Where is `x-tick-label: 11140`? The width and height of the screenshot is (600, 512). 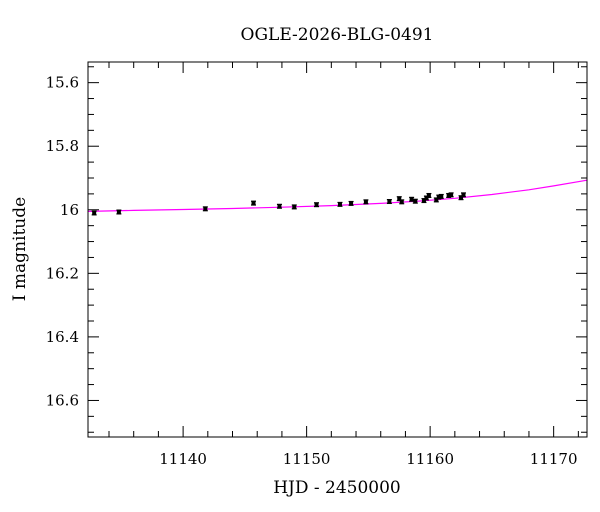
x-tick-label: 11140 is located at coordinates (183, 459).